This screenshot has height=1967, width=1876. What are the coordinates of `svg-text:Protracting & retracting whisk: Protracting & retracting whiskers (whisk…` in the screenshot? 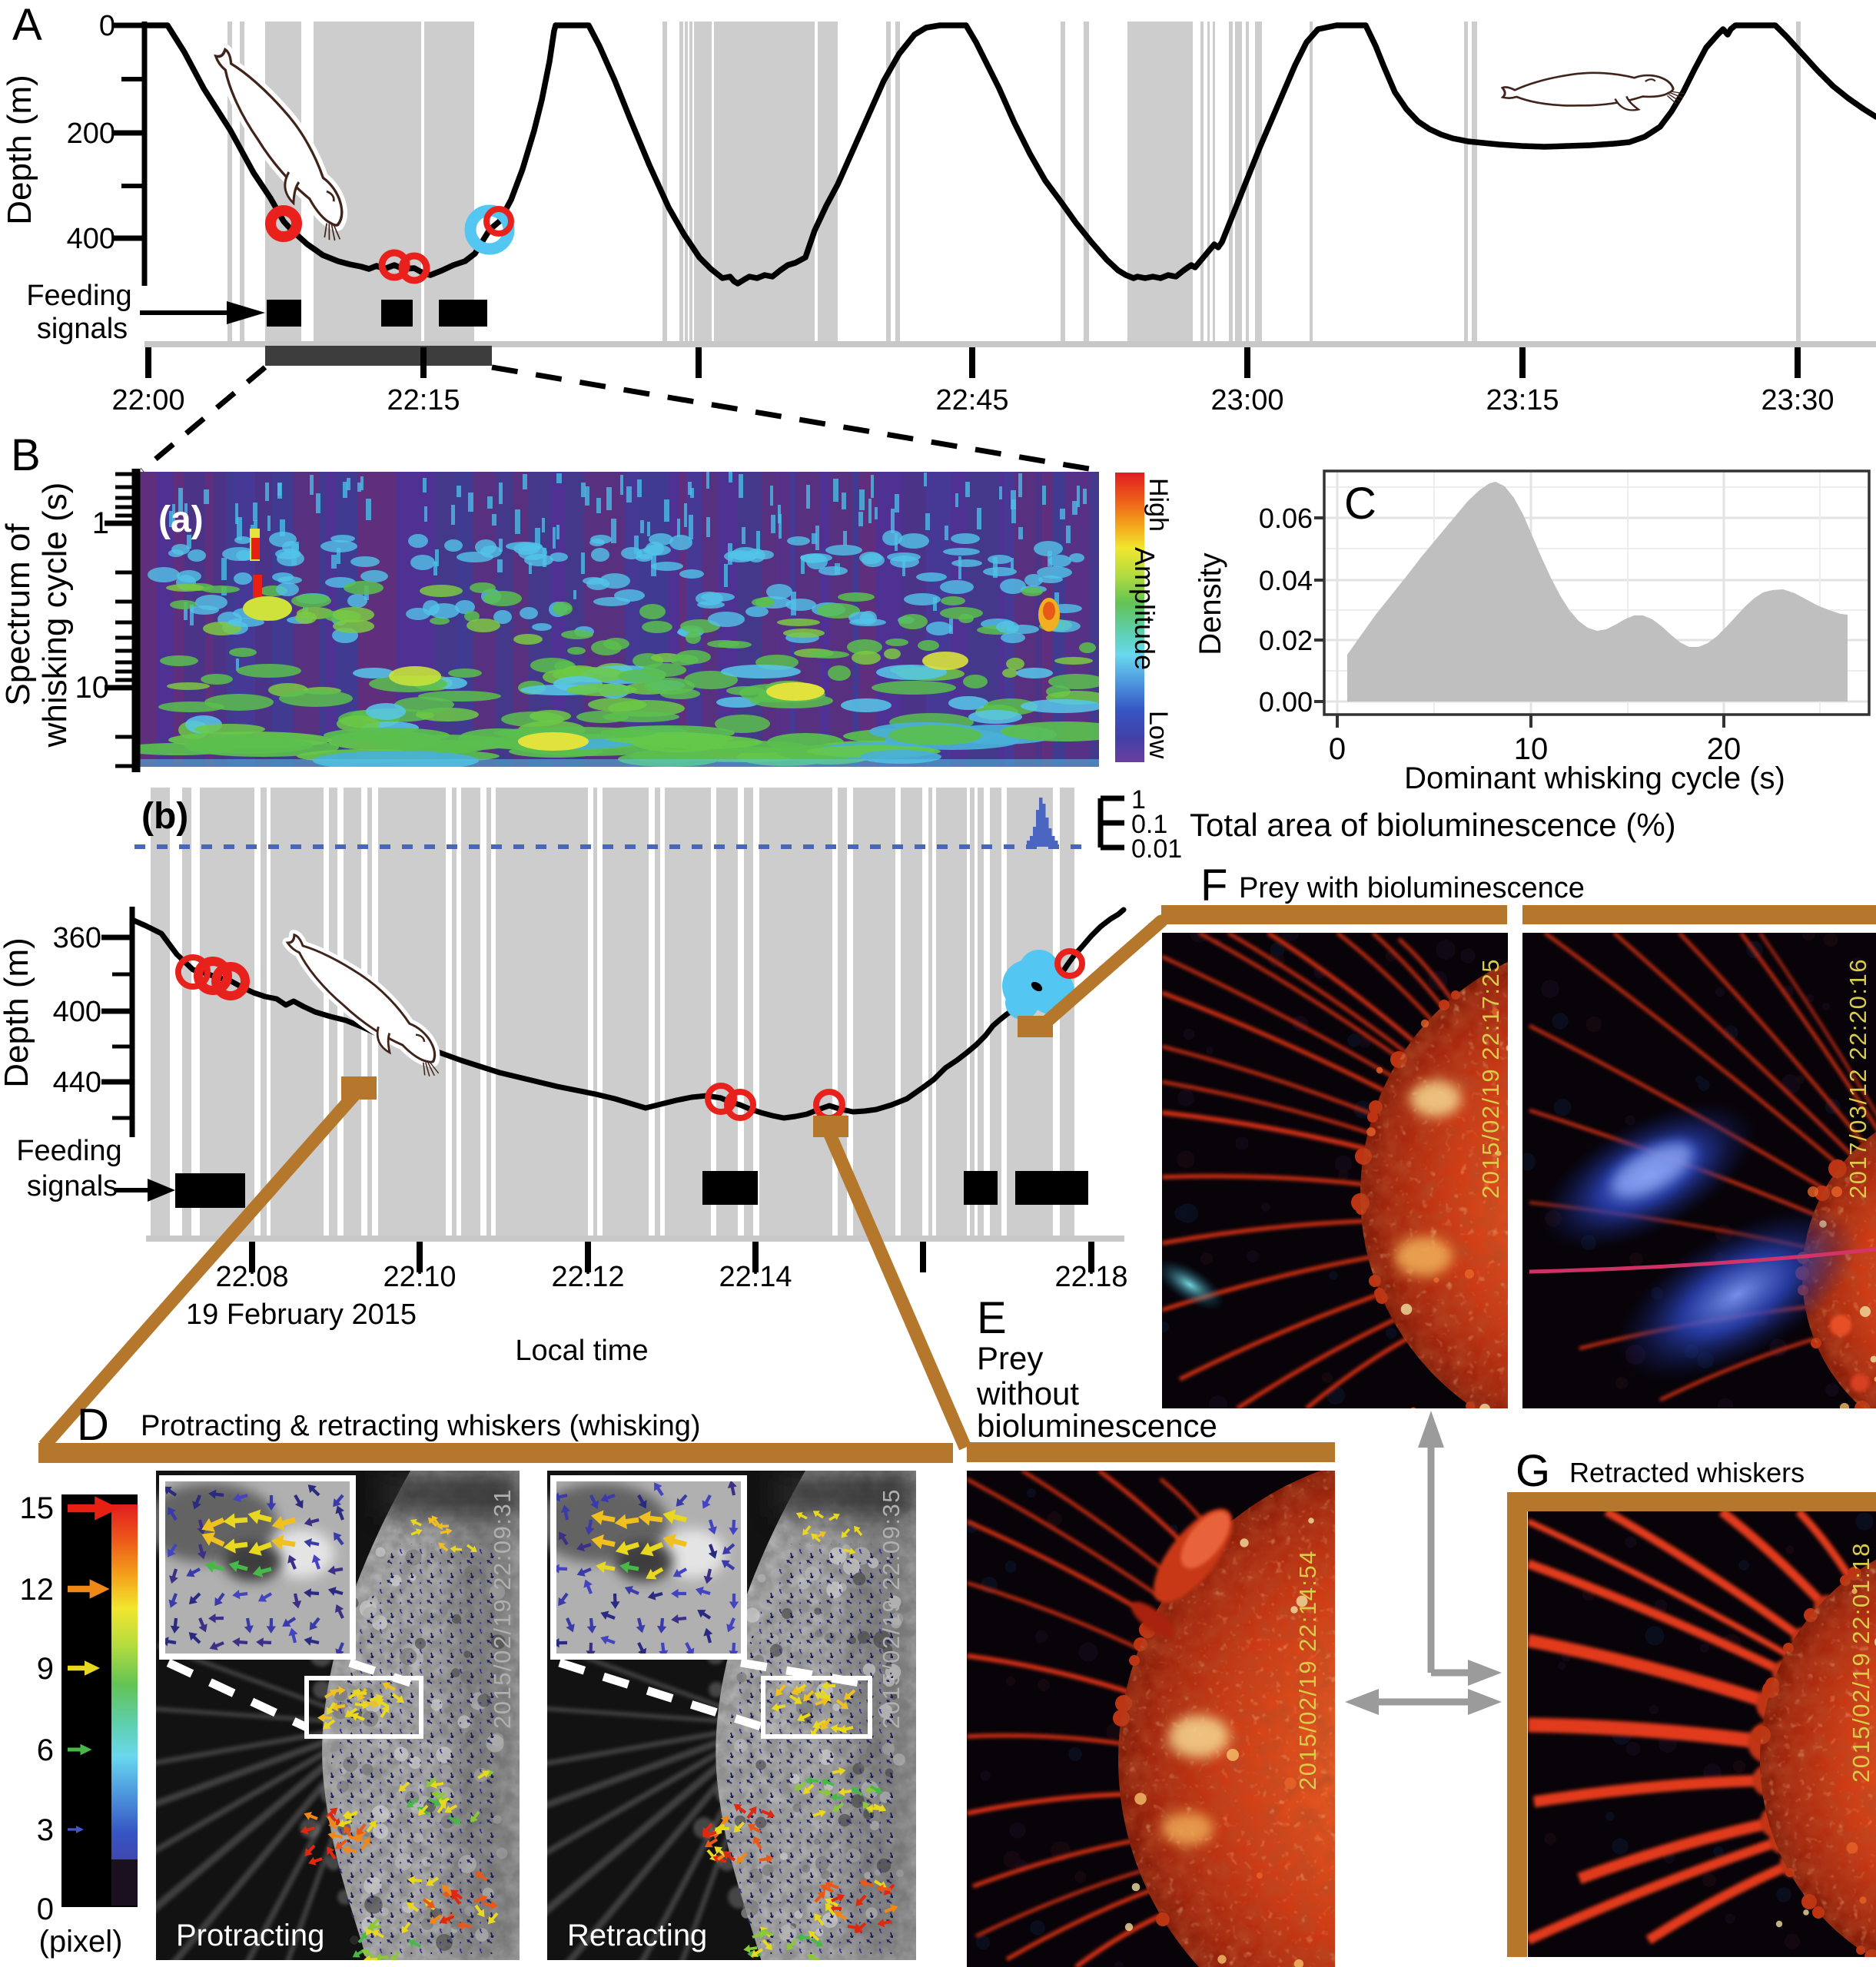 It's located at (421, 1426).